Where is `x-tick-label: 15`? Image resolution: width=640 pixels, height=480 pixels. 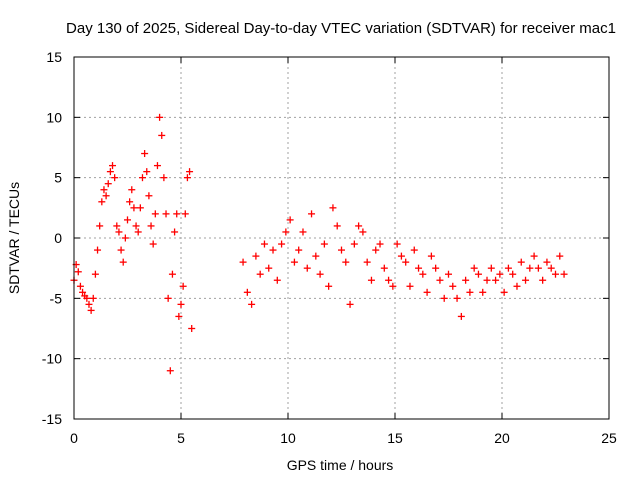 x-tick-label: 15 is located at coordinates (395, 438).